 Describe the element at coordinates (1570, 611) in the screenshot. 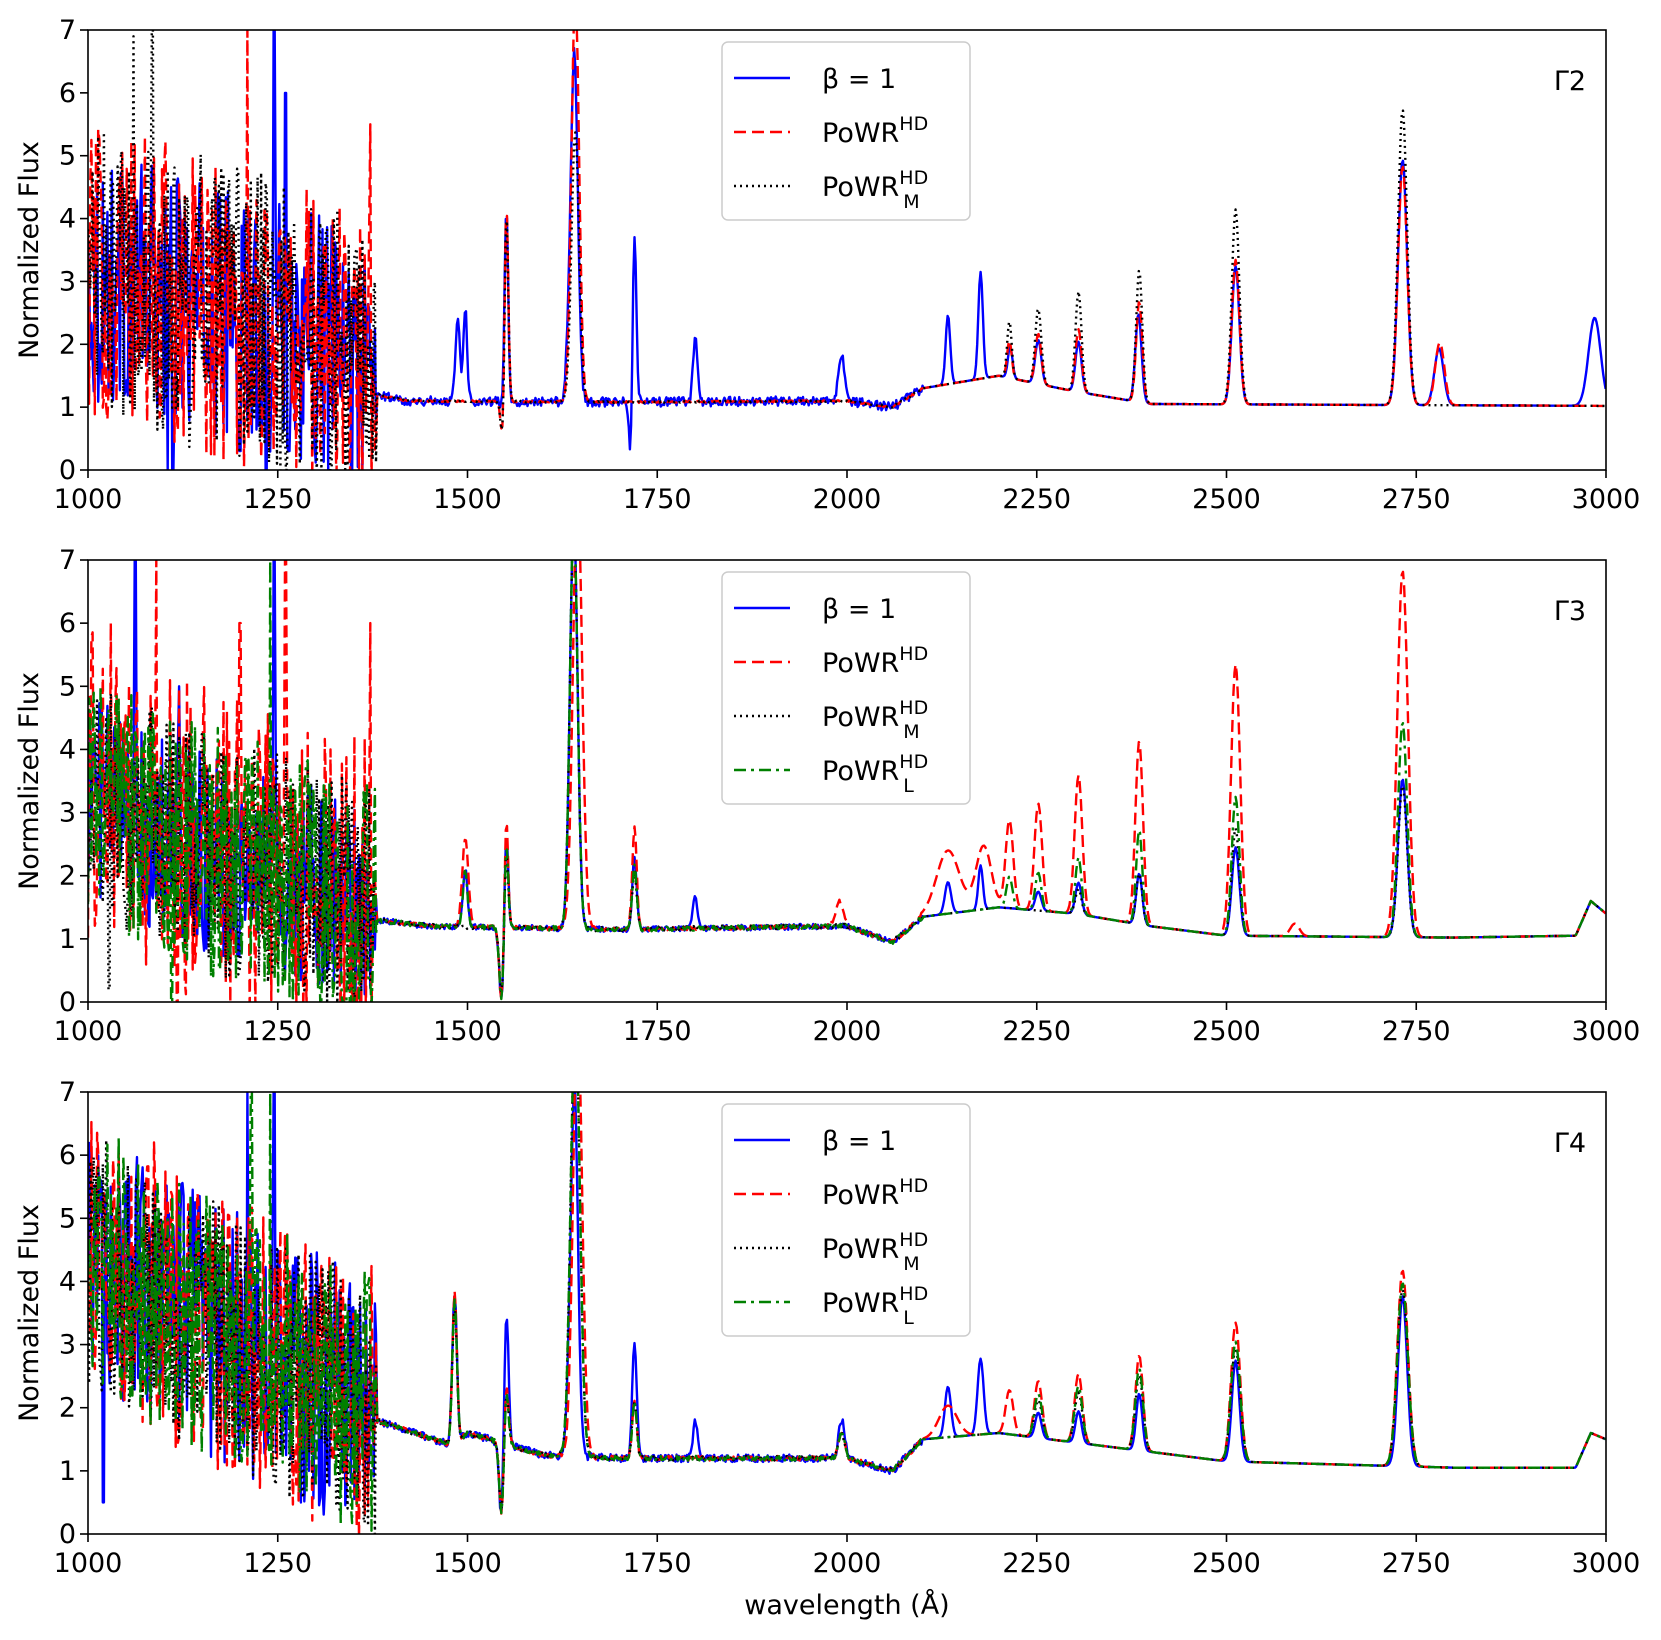

I see `panel-label: Γ3` at that location.